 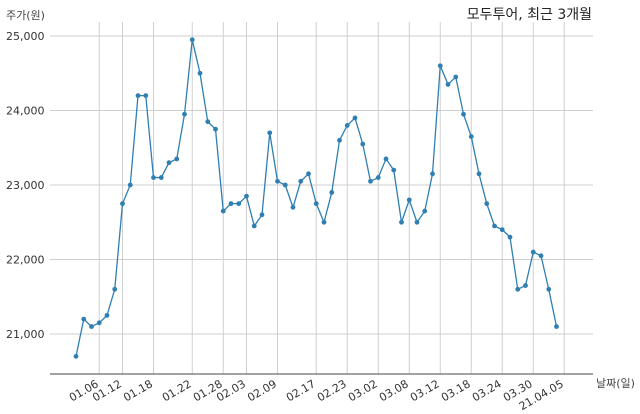 I want to click on y-tick-label: 21,000, so click(x=25, y=334).